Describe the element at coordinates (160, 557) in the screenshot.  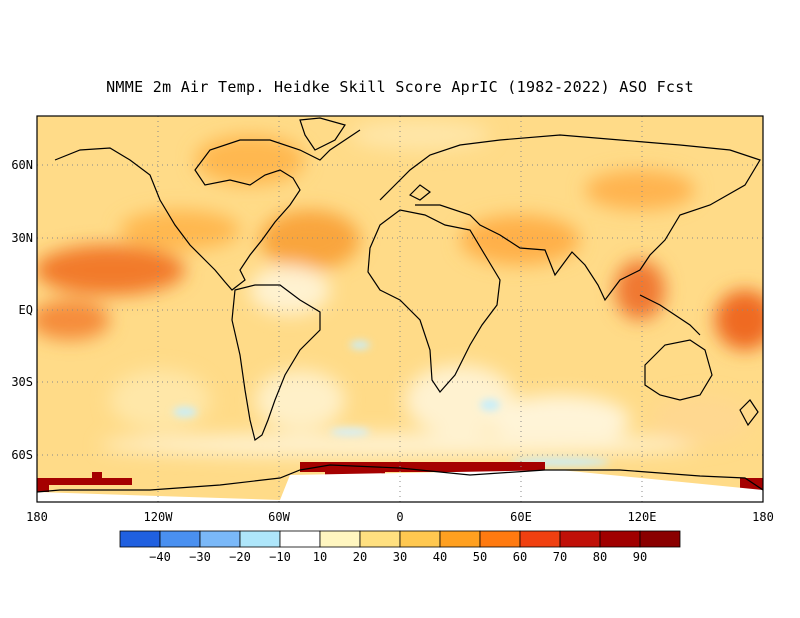
I see `colorbar-label: −40` at that location.